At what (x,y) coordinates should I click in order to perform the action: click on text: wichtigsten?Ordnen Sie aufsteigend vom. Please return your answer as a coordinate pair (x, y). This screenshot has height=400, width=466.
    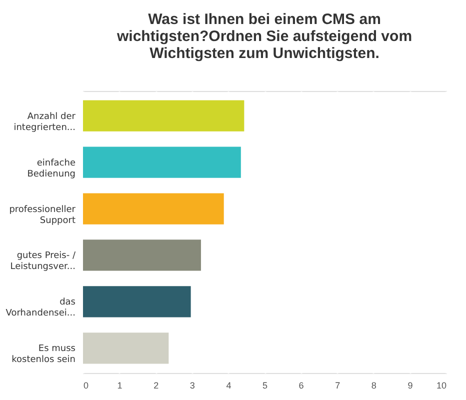
    Looking at the image, I should click on (264, 36).